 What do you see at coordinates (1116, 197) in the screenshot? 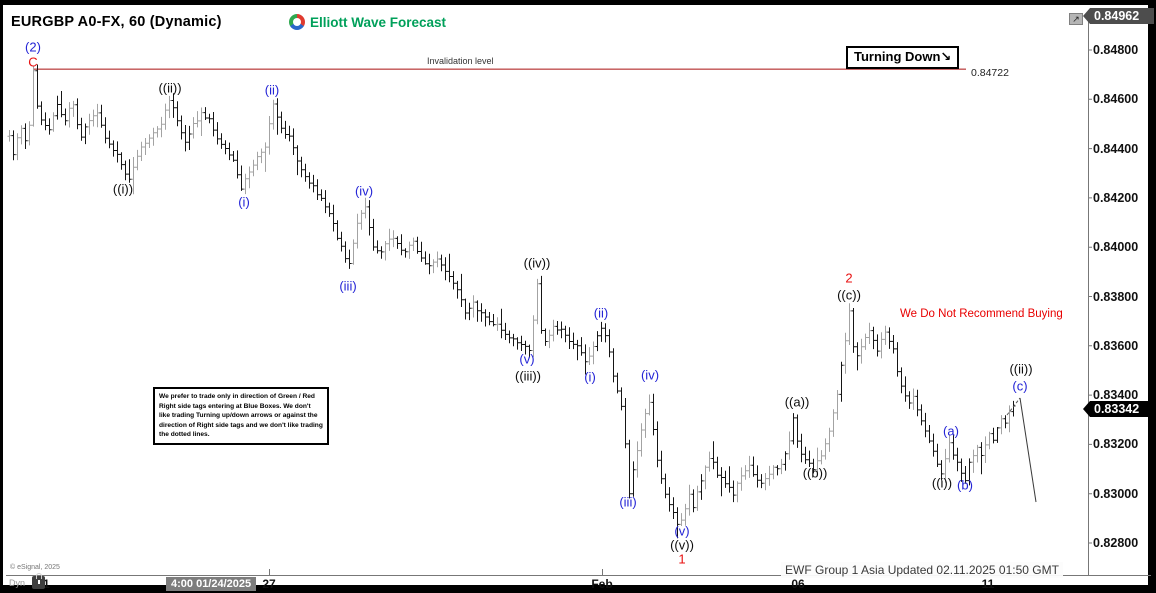
I see `price-tick-label: 0.84200` at bounding box center [1116, 197].